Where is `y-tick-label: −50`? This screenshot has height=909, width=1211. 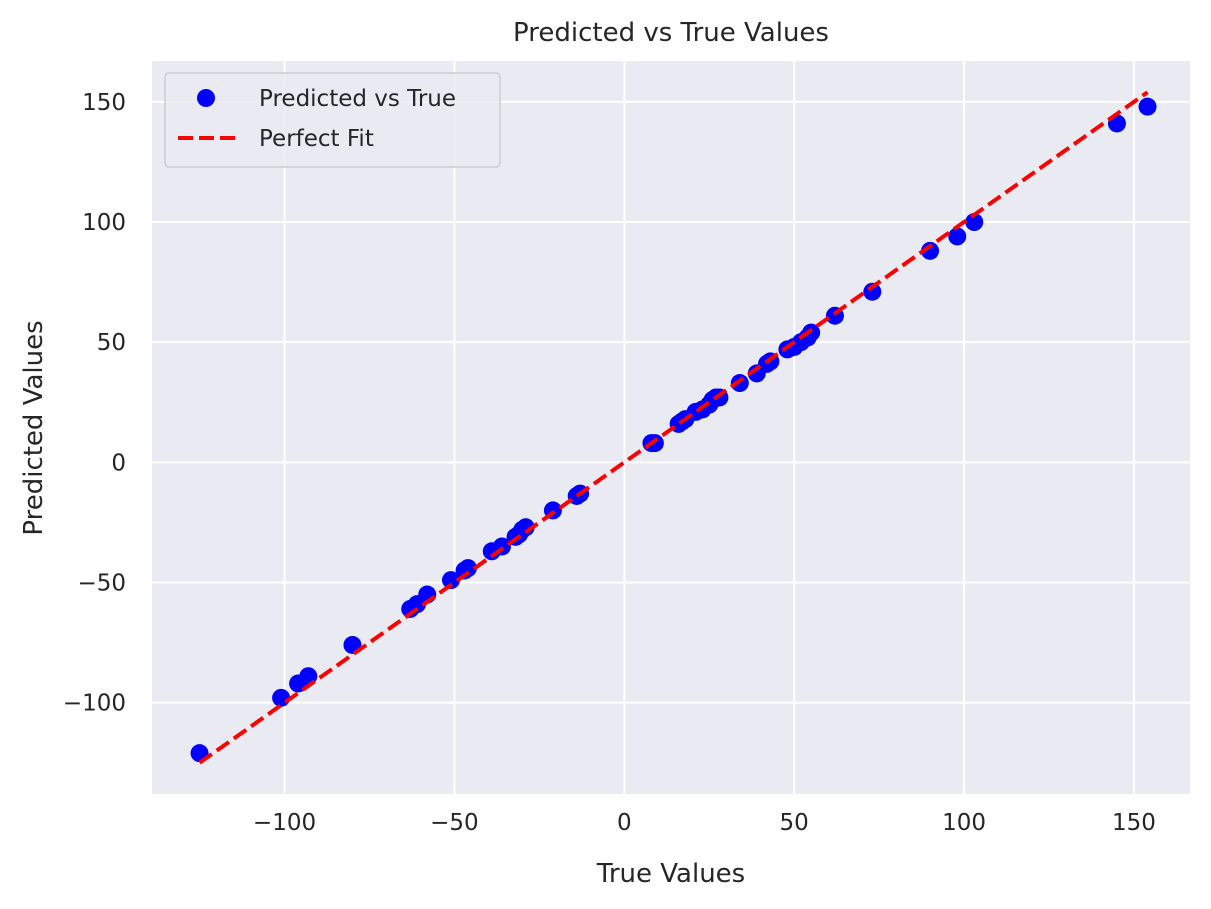
y-tick-label: −50 is located at coordinates (101, 584).